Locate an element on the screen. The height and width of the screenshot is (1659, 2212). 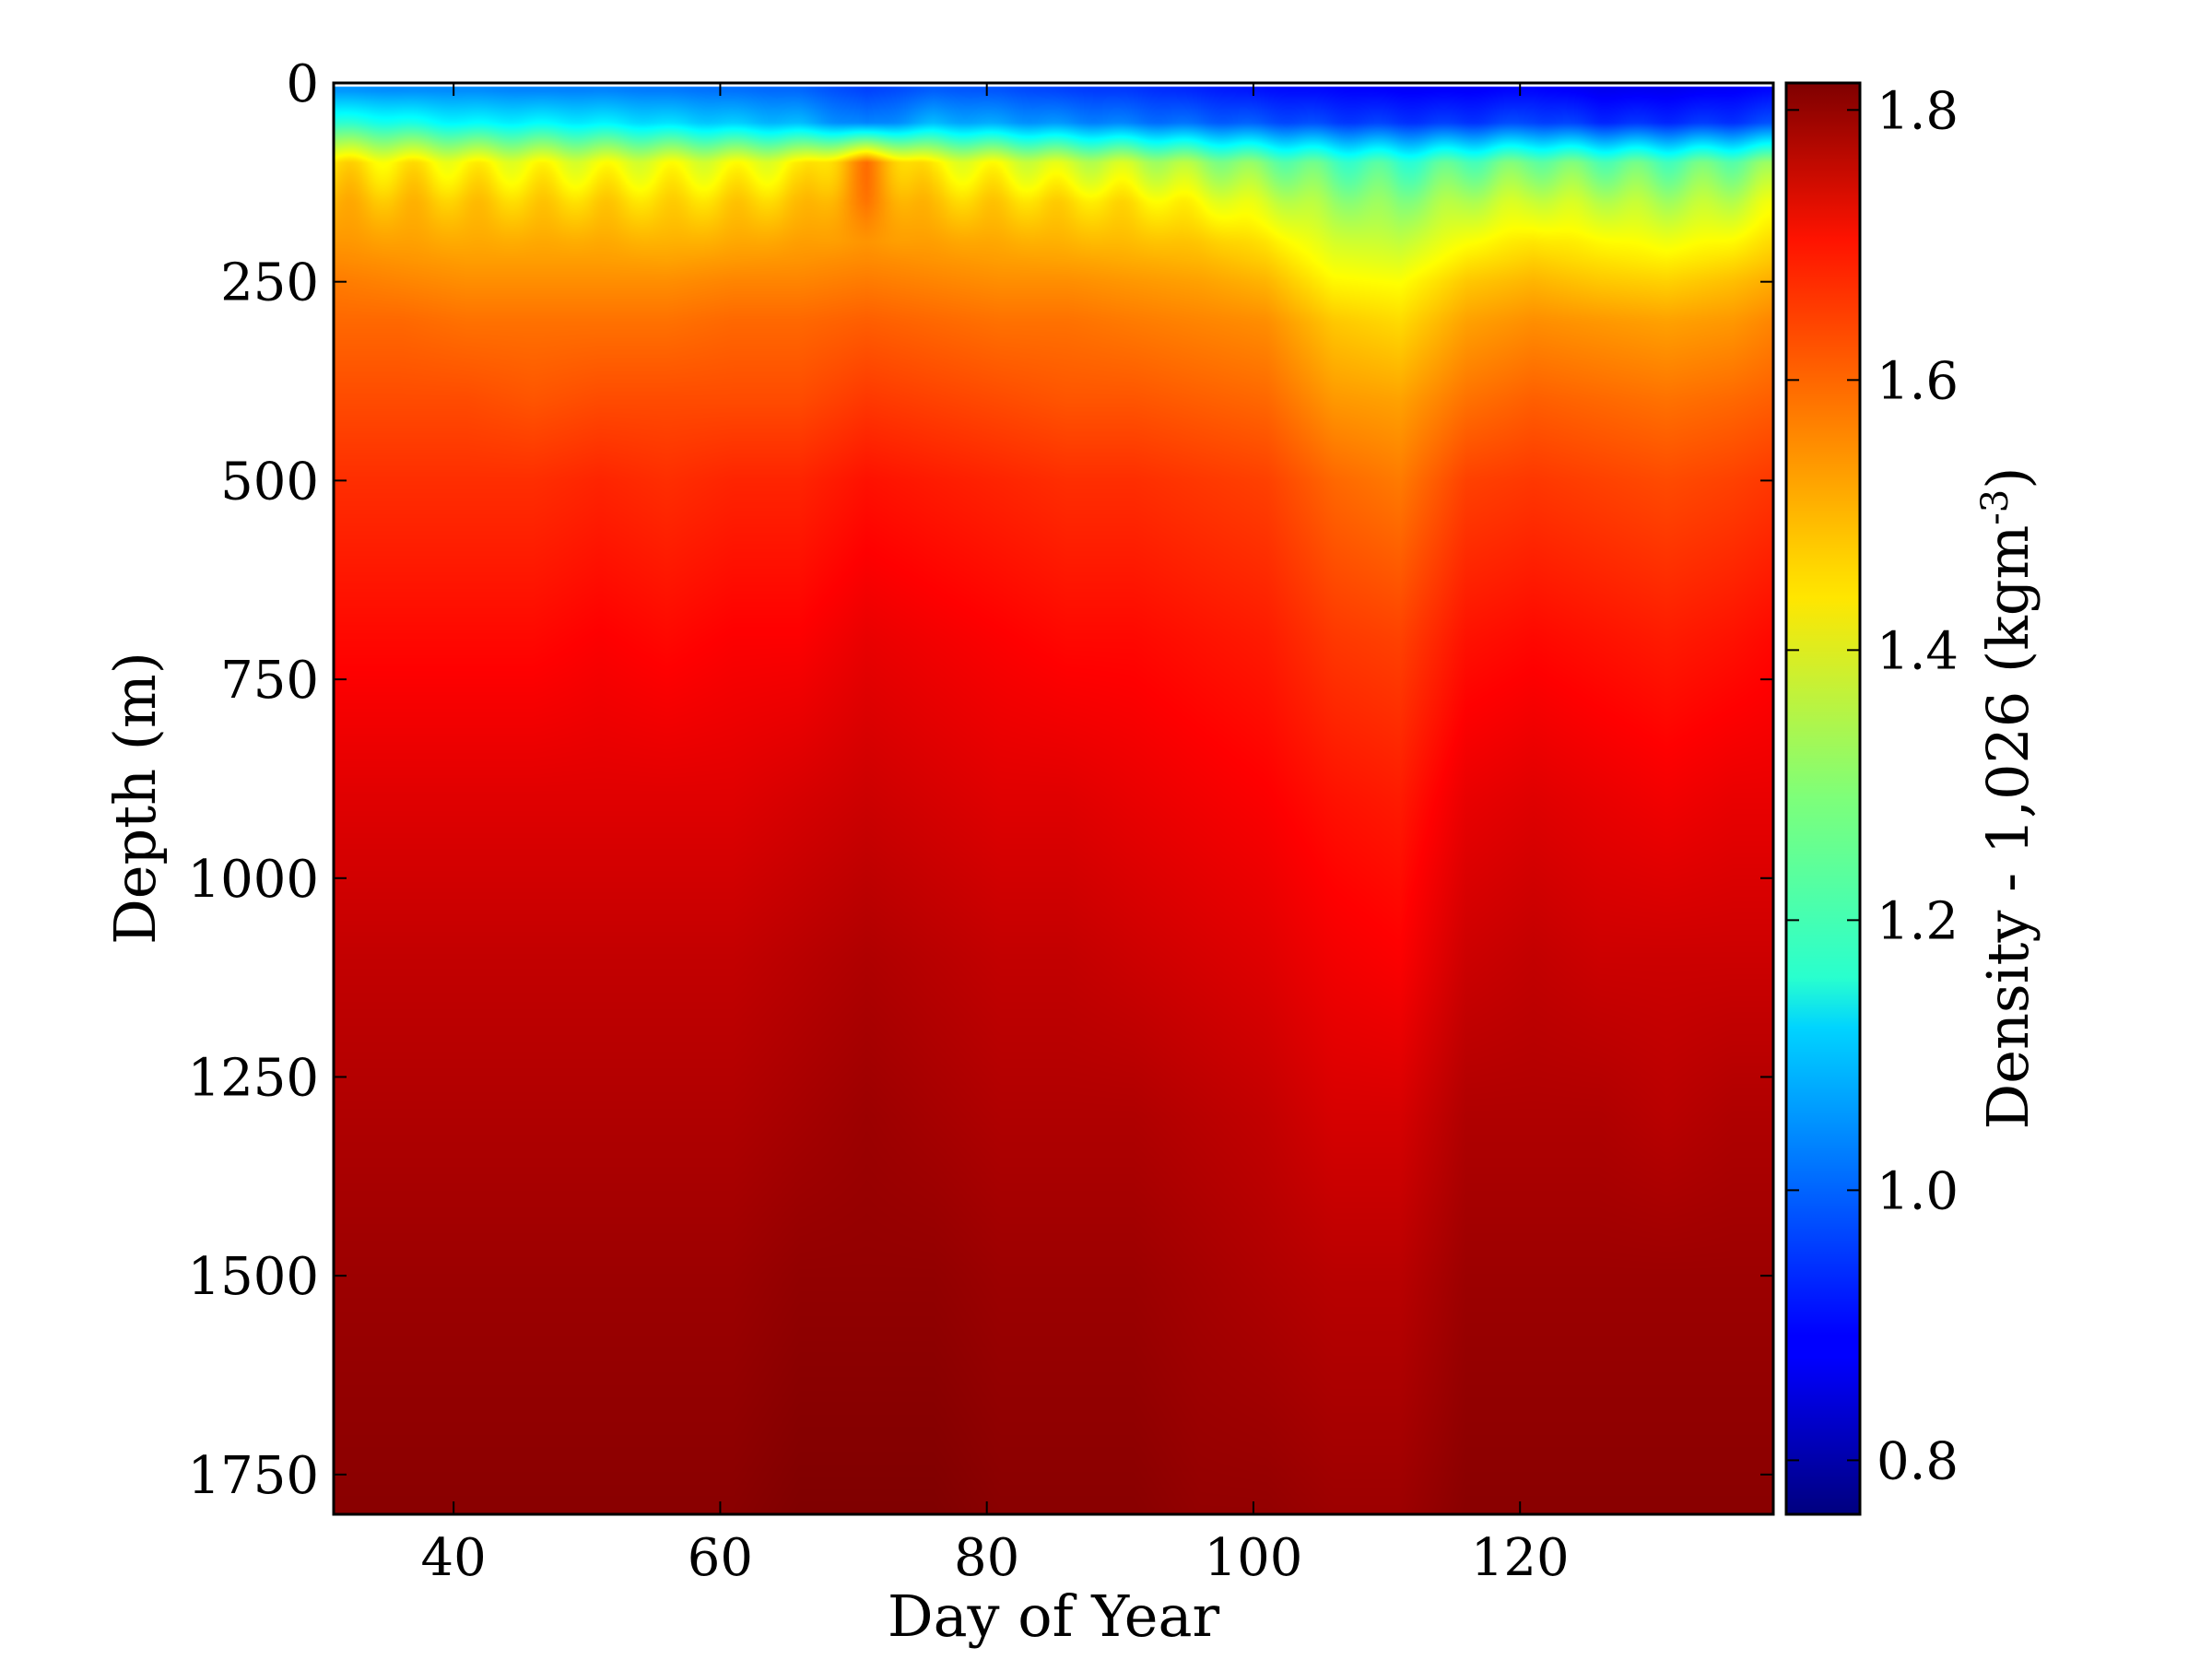
y-axis-label: Depth (m) is located at coordinates (135, 798).